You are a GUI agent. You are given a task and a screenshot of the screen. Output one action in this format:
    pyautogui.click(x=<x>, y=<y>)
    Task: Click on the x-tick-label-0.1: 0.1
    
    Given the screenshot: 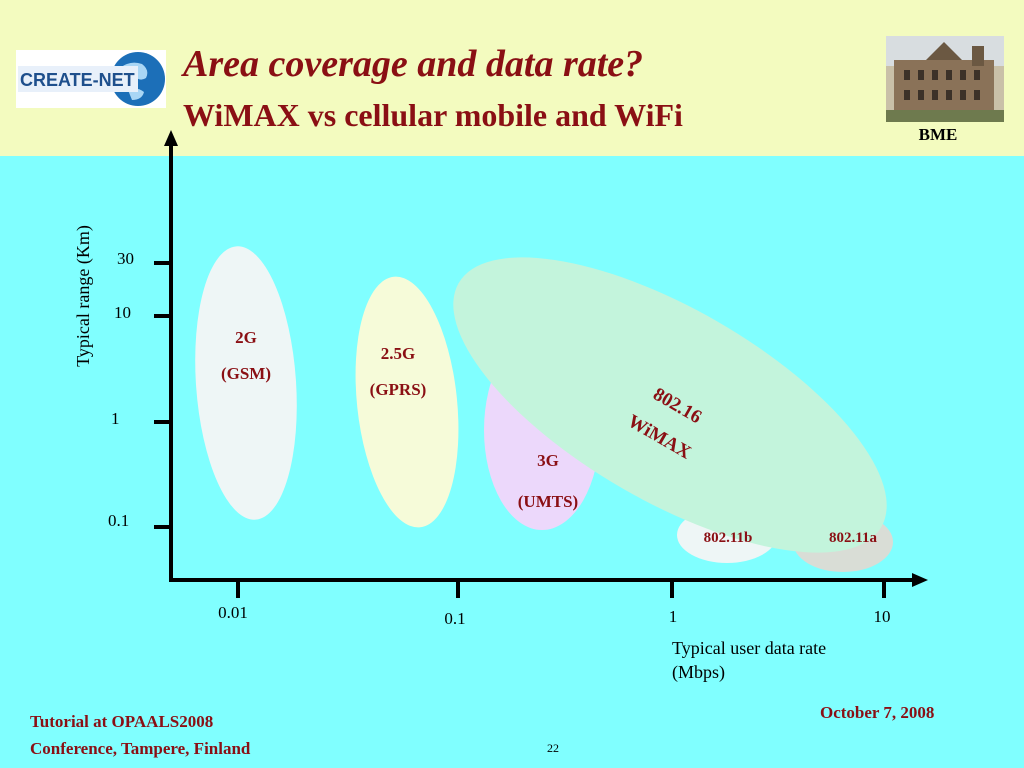 What is the action you would take?
    pyautogui.click(x=455, y=618)
    